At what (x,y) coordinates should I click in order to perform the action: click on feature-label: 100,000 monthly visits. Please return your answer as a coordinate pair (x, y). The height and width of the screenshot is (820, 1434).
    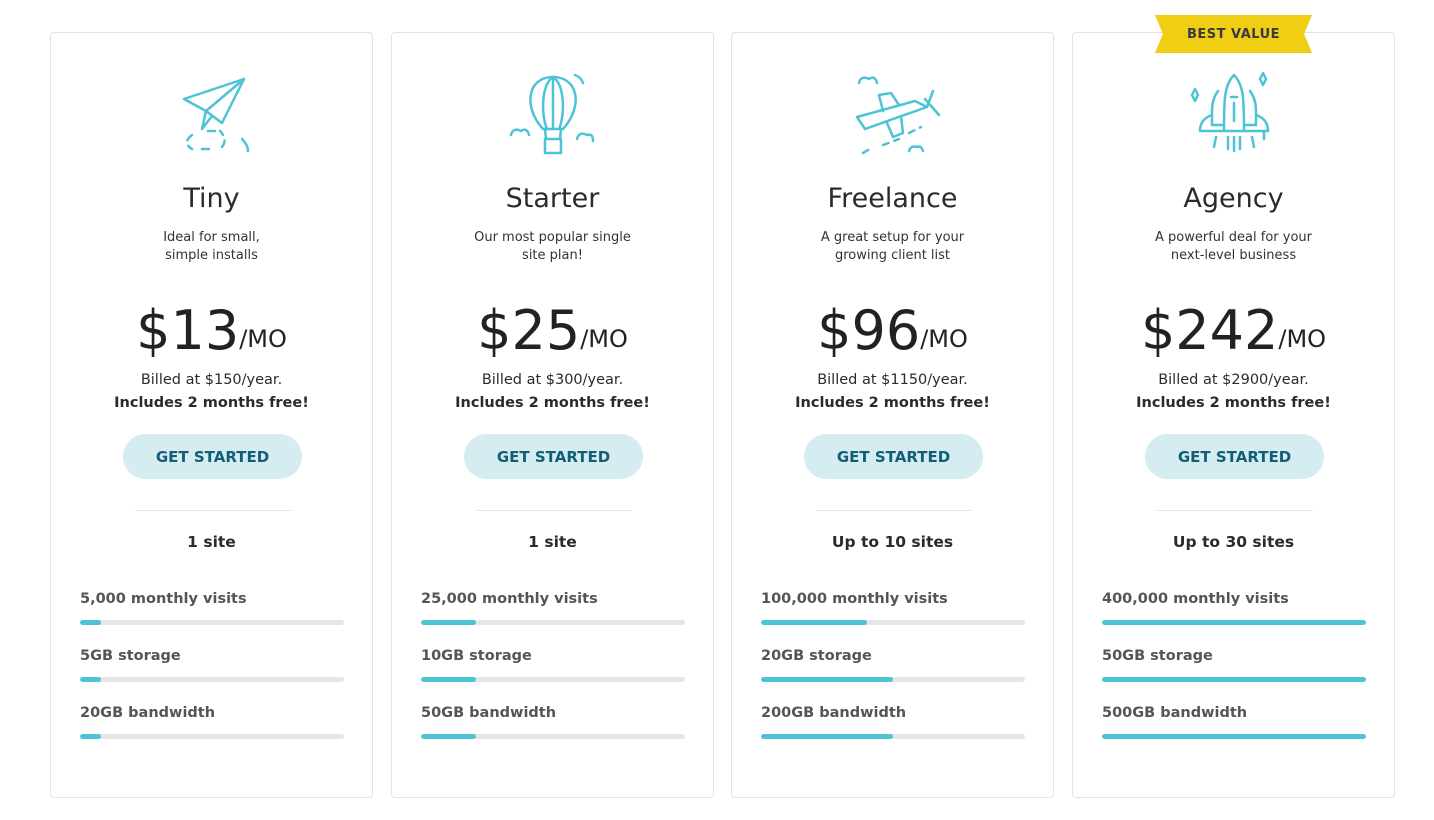
    Looking at the image, I should click on (854, 599).